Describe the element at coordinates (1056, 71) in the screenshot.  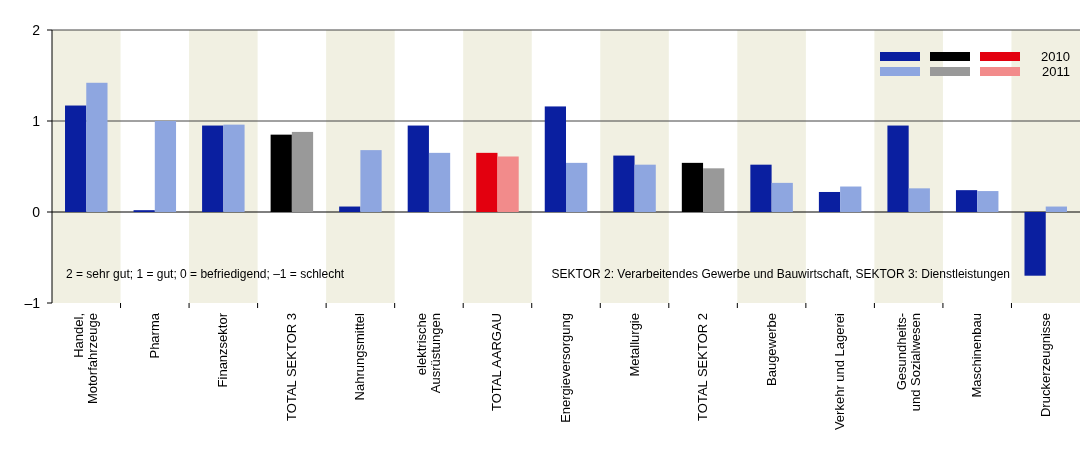
I see `legend-label: 2011` at that location.